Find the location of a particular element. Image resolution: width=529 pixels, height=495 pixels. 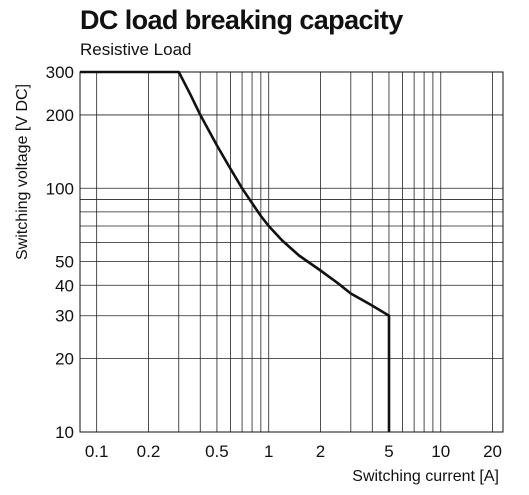

y-tick-label-20: 20 is located at coordinates (64, 359).